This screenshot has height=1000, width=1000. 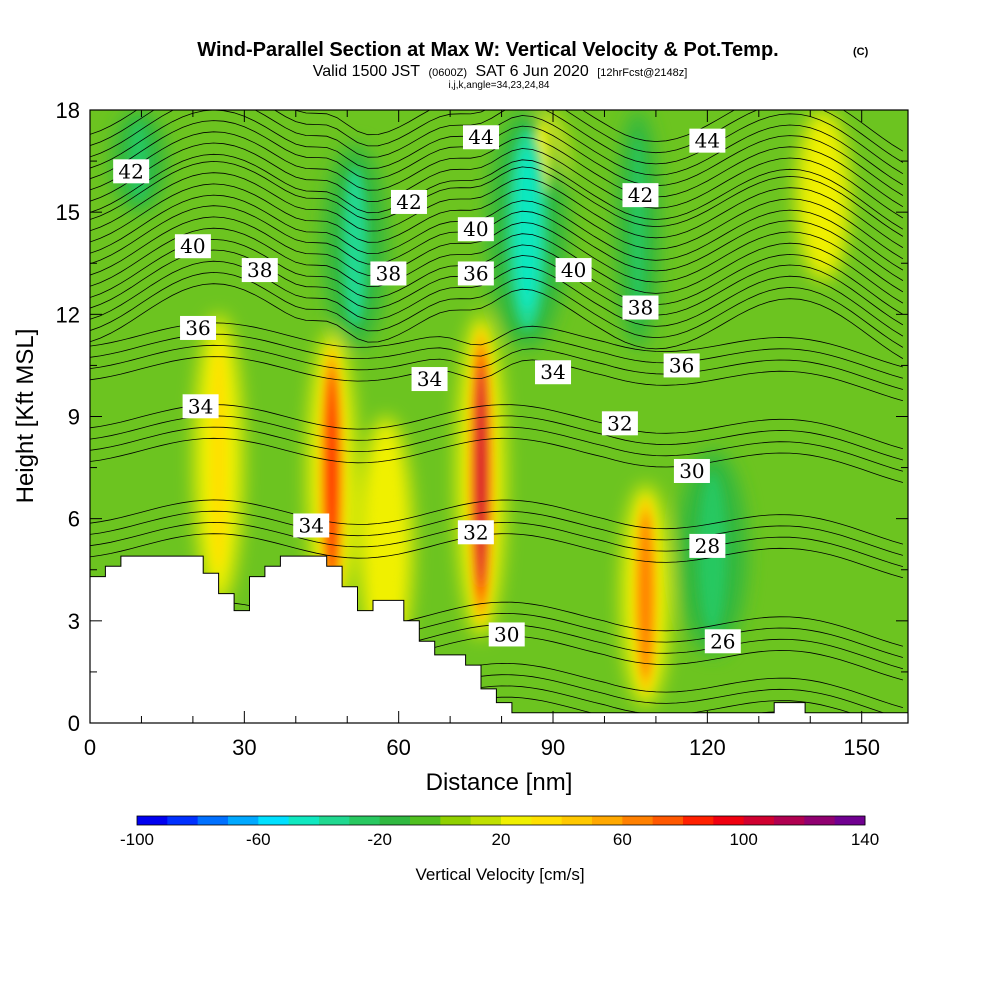 I want to click on theta-label: 44, so click(x=480, y=137).